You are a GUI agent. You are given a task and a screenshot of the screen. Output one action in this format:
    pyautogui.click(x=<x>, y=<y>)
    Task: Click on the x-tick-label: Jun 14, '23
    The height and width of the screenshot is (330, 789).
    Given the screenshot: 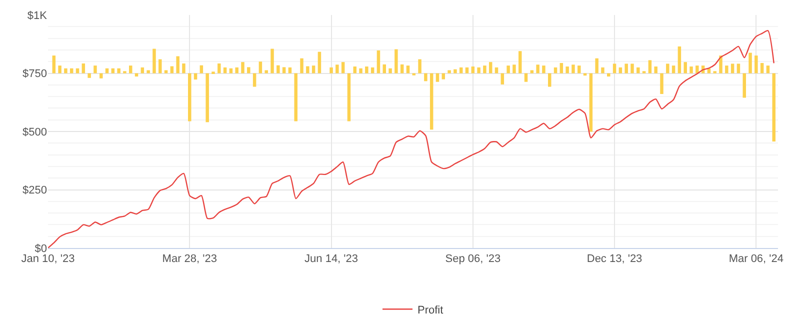 What is the action you would take?
    pyautogui.click(x=331, y=259)
    